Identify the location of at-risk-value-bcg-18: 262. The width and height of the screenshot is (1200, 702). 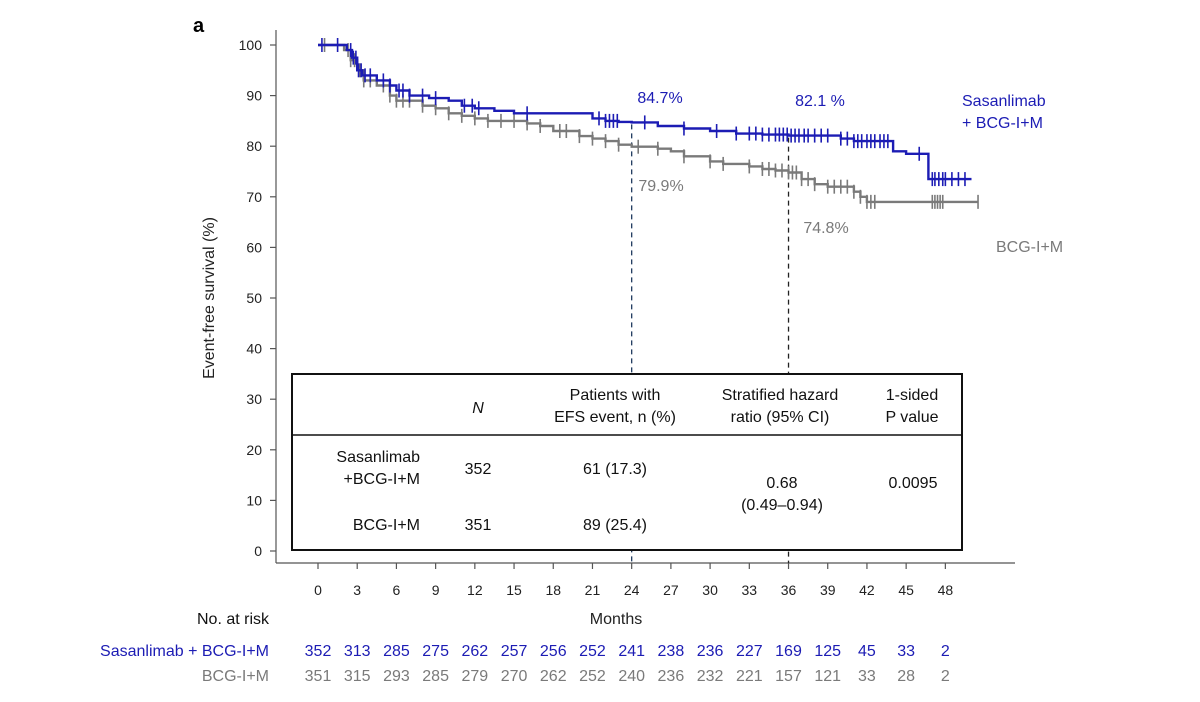
(553, 676).